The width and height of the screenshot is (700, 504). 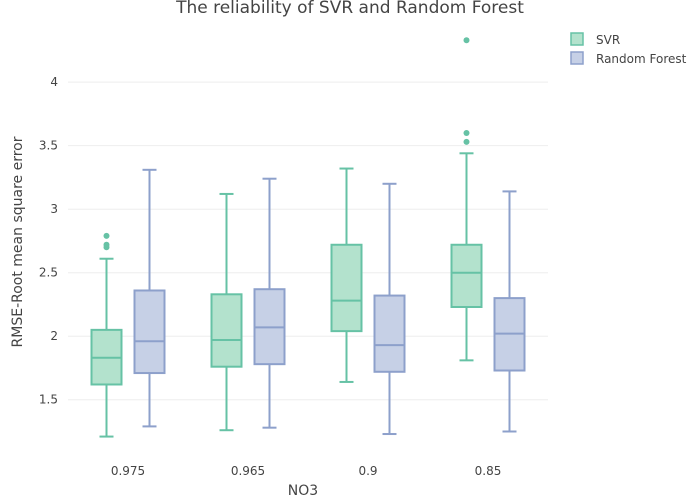 I want to click on x-tick-label: 0.85, so click(x=488, y=471).